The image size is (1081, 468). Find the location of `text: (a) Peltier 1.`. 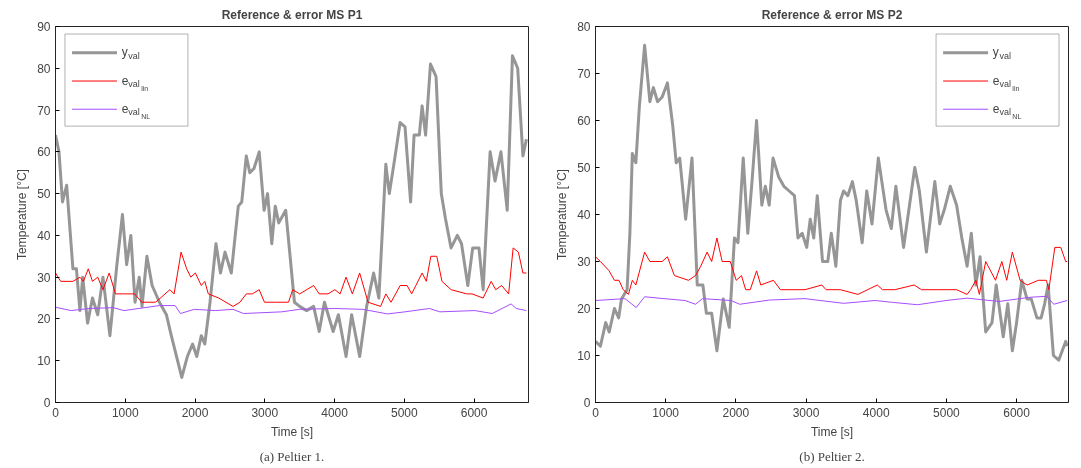

text: (a) Peltier 1. is located at coordinates (292, 456).